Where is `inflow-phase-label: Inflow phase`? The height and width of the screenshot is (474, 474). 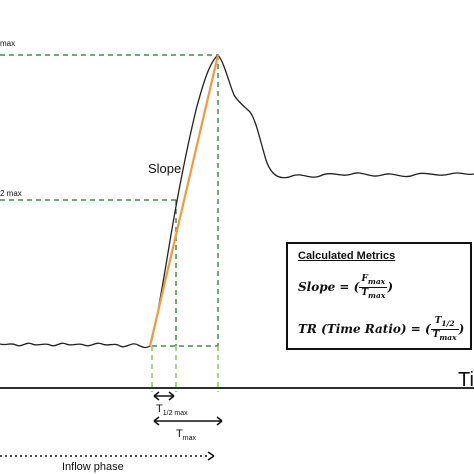 inflow-phase-label: Inflow phase is located at coordinates (93, 467).